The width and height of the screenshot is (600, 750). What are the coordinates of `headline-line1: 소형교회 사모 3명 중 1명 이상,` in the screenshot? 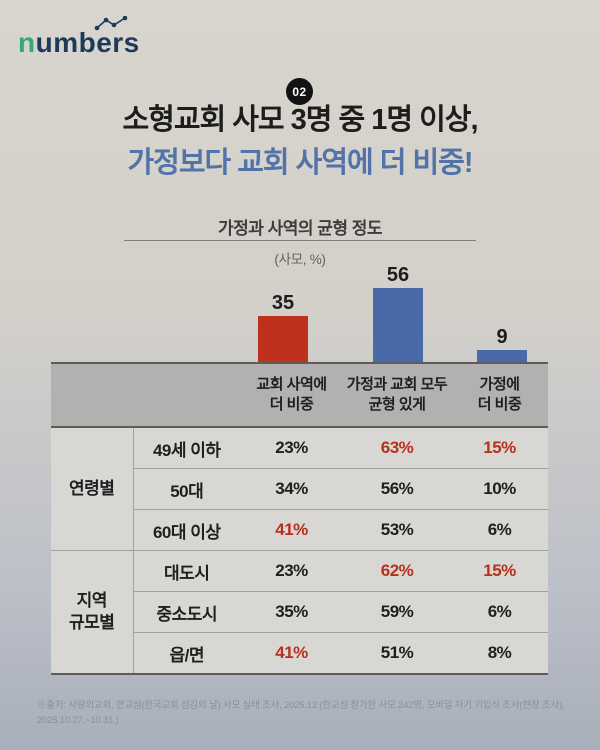 It's located at (300, 120).